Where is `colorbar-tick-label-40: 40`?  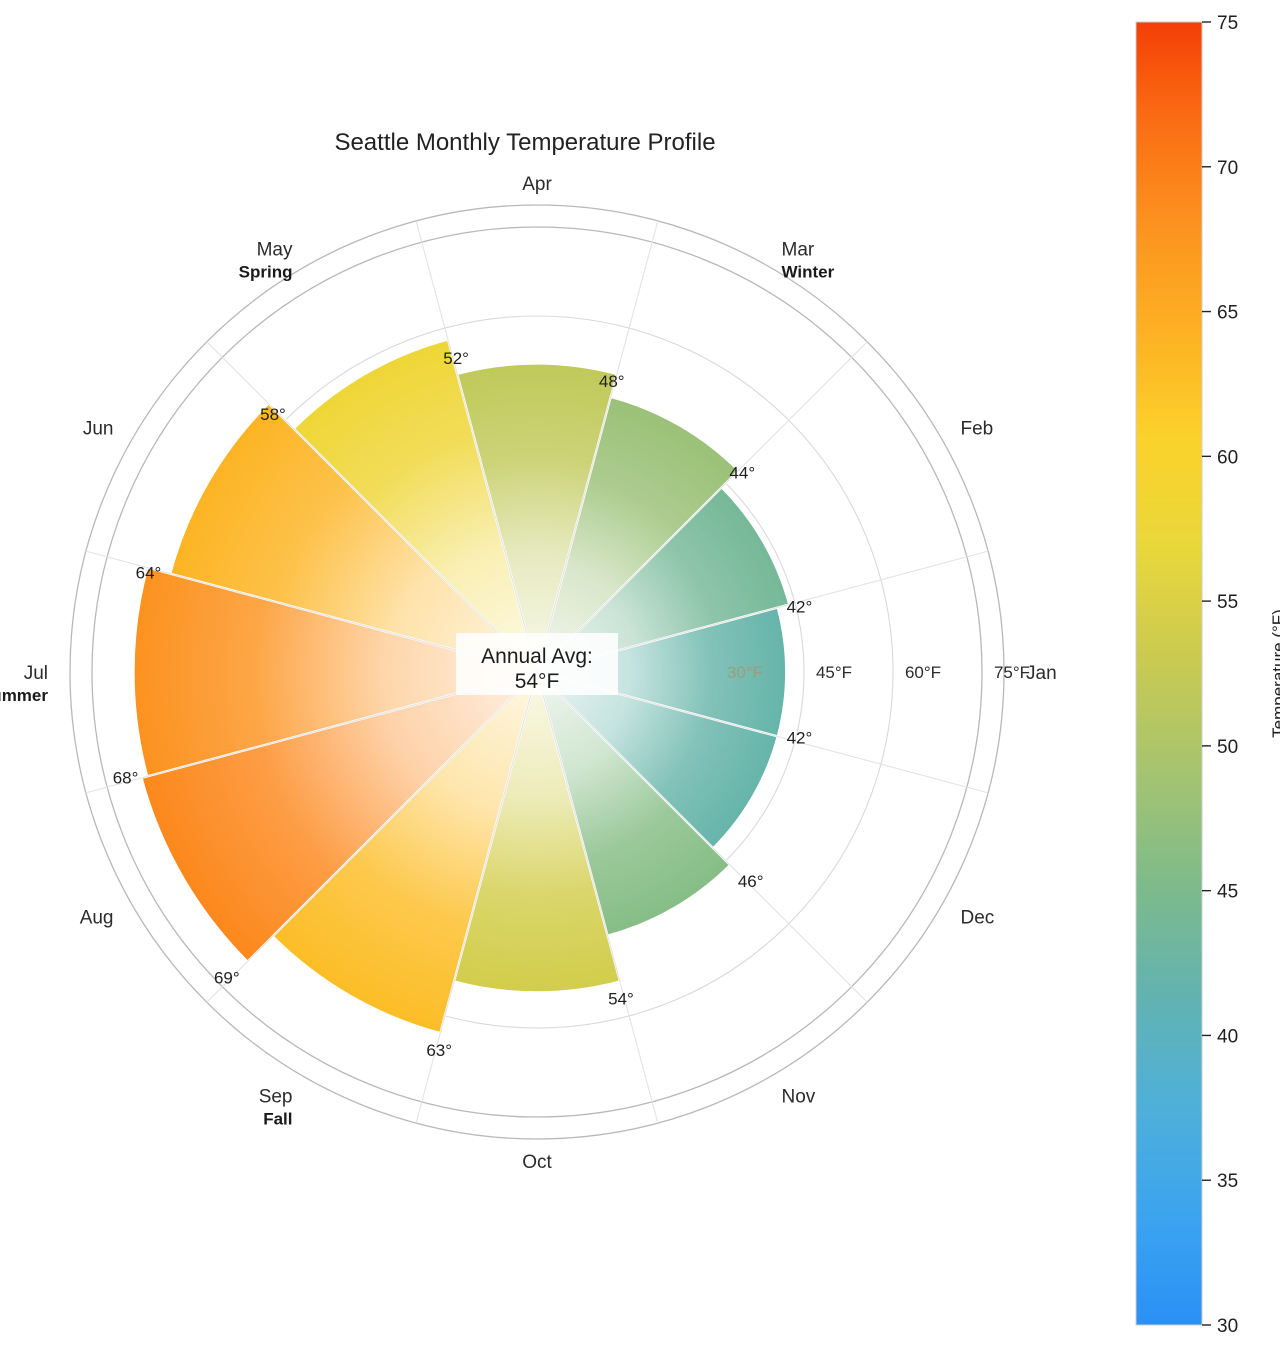 colorbar-tick-label-40: 40 is located at coordinates (1227, 1036).